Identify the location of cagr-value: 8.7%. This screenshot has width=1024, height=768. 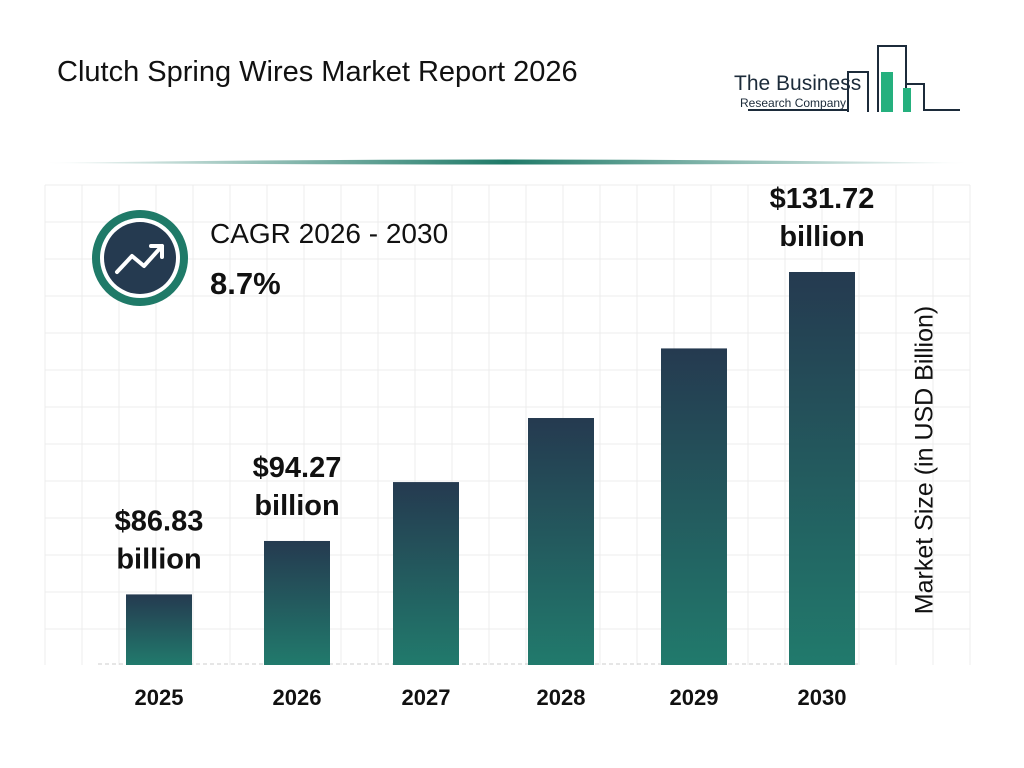
(245, 283).